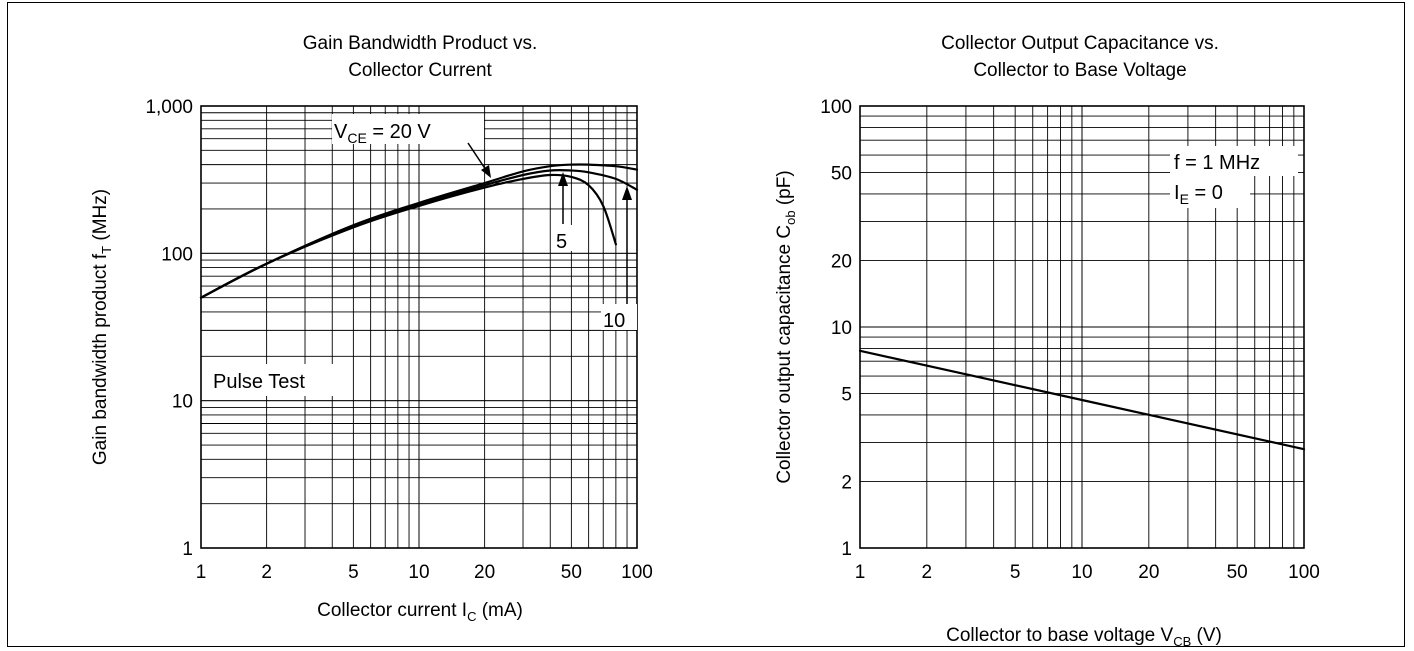 The image size is (1414, 651). Describe the element at coordinates (1081, 572) in the screenshot. I see `chart-right-x-tick-label: 10` at that location.